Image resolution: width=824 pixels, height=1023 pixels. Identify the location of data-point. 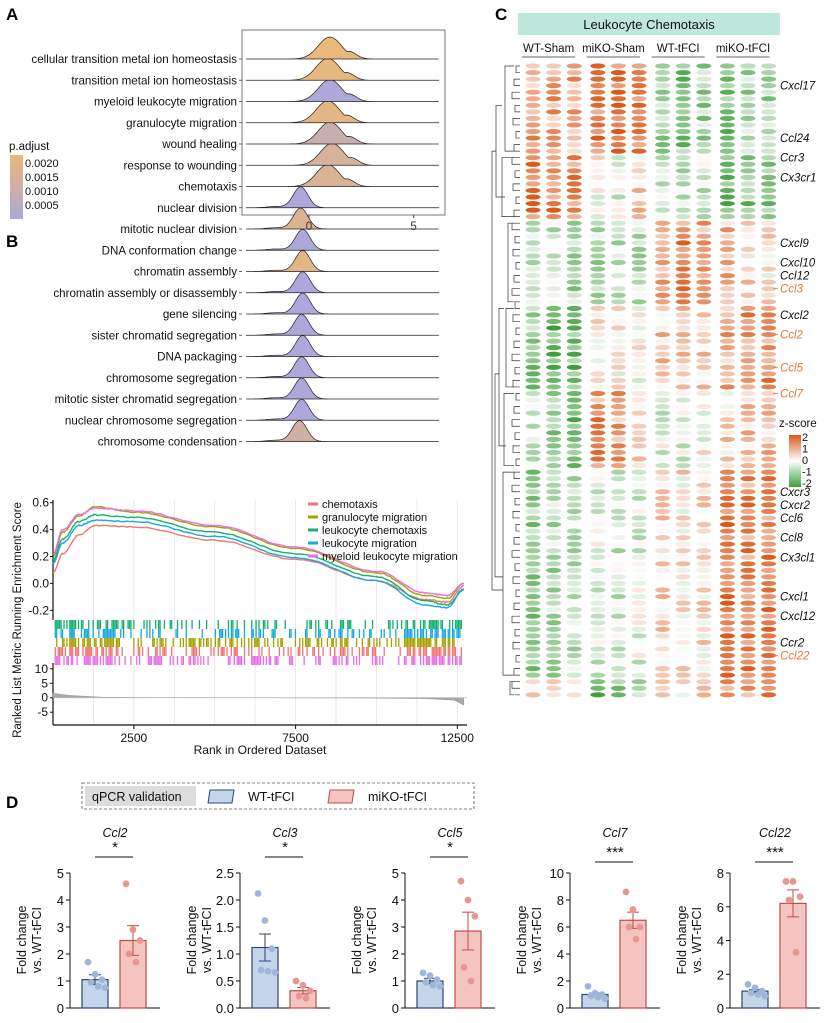
(95, 974).